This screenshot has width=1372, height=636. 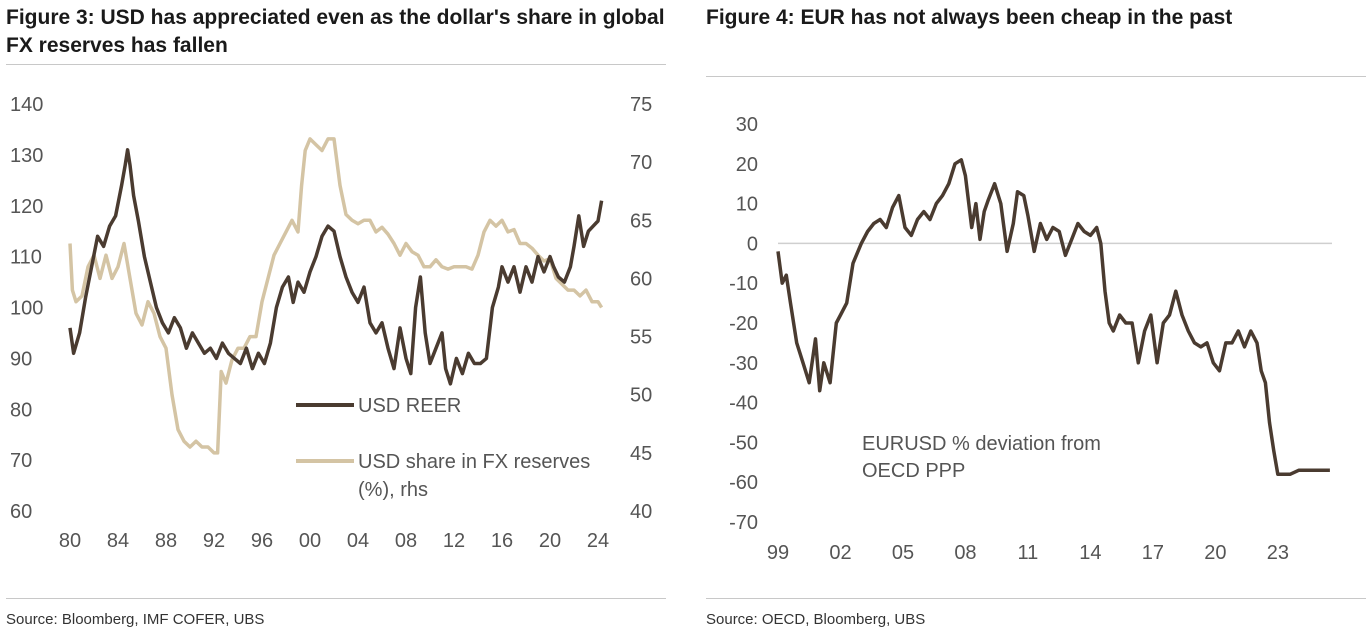 What do you see at coordinates (747, 205) in the screenshot?
I see `y-tick-label-10: 10` at bounding box center [747, 205].